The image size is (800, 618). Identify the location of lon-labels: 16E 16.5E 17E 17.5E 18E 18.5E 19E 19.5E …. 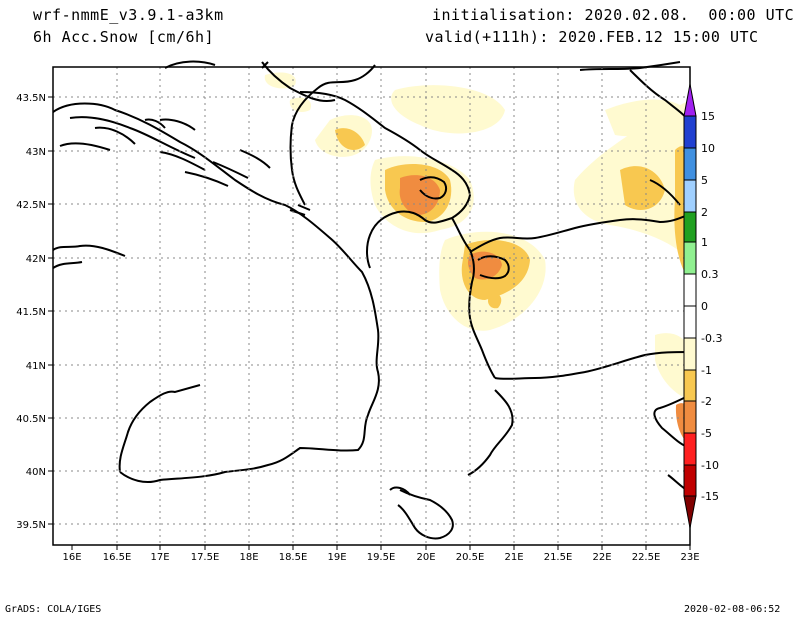
(380, 557).